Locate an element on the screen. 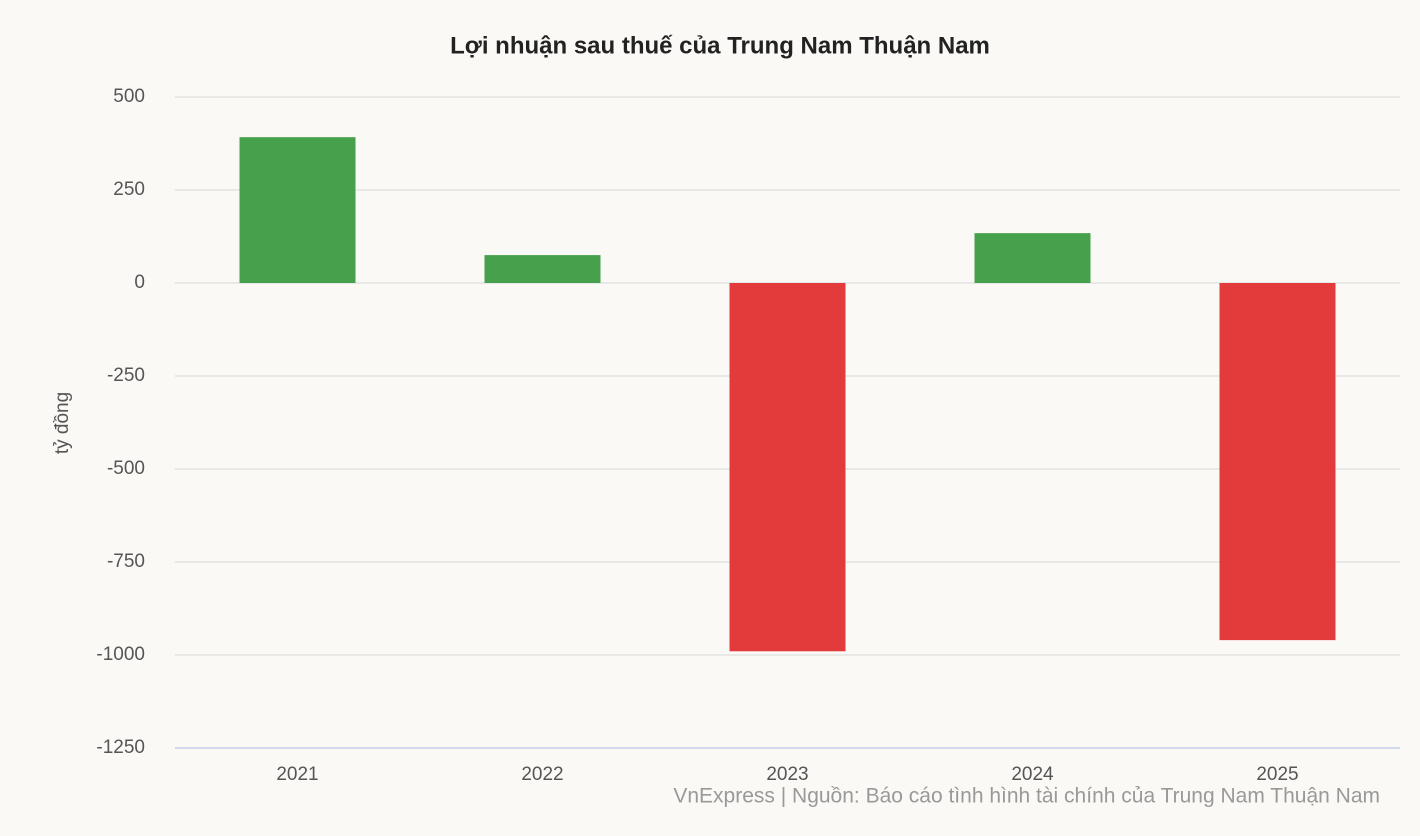 The width and height of the screenshot is (1420, 836). y-tick-label: -1000 is located at coordinates (120, 654).